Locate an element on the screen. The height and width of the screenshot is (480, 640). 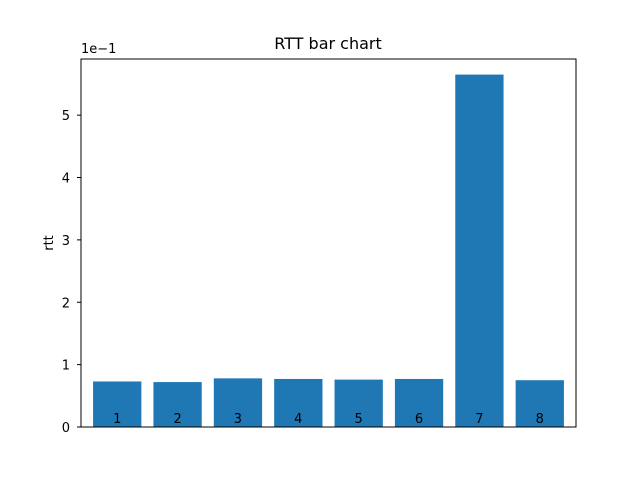
y-tick-label: 3 is located at coordinates (66, 241).